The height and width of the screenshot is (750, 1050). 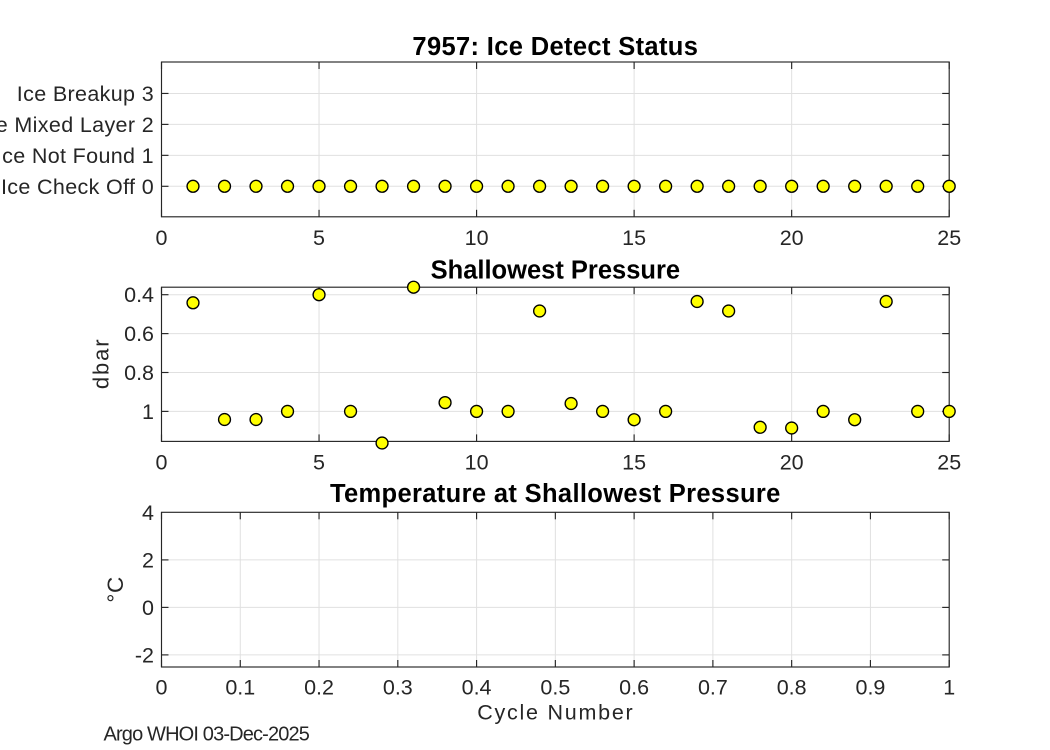 I want to click on svg-text:Temperature at Shallowest Pres: Temperature at Shallowest Pressure, so click(x=555, y=494).